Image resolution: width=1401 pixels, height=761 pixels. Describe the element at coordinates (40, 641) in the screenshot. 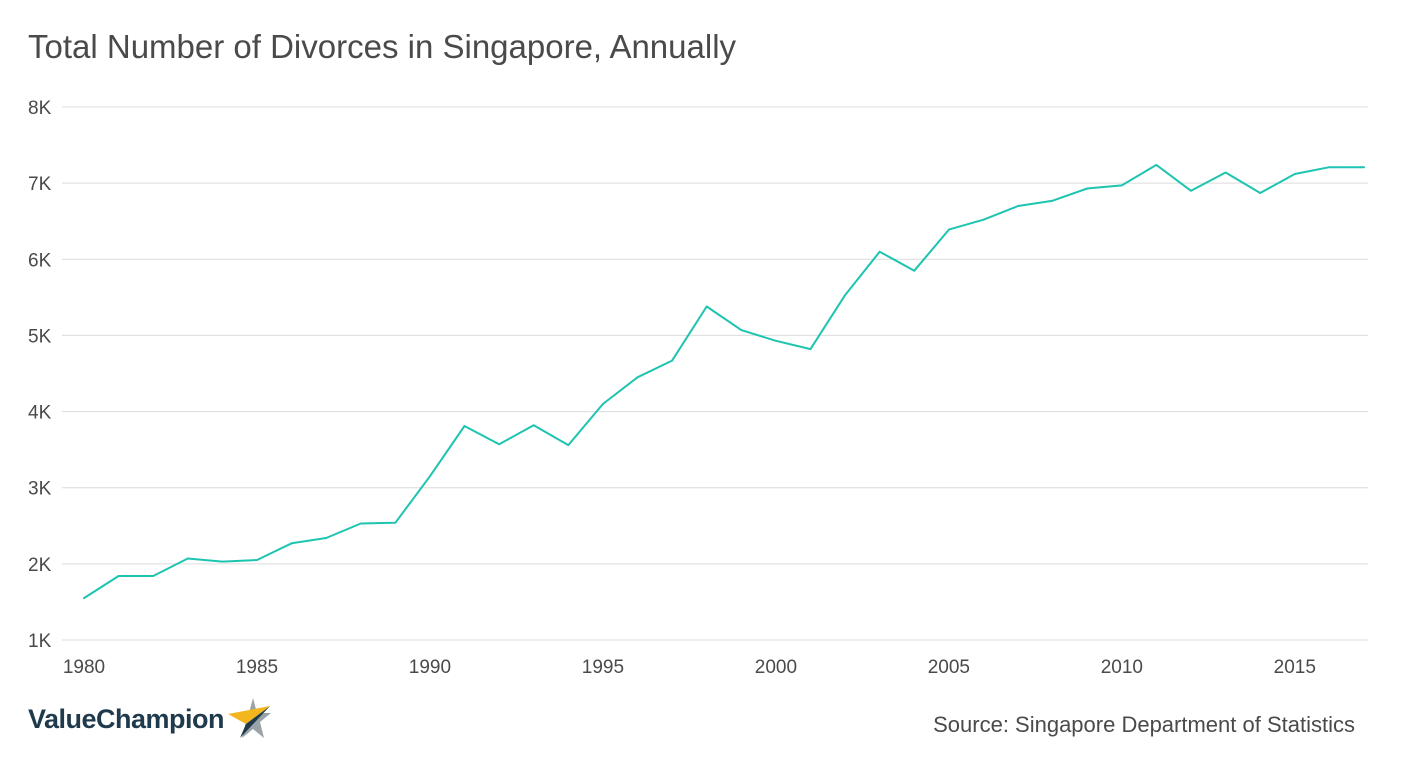

I see `y-tick-label: 1K` at that location.